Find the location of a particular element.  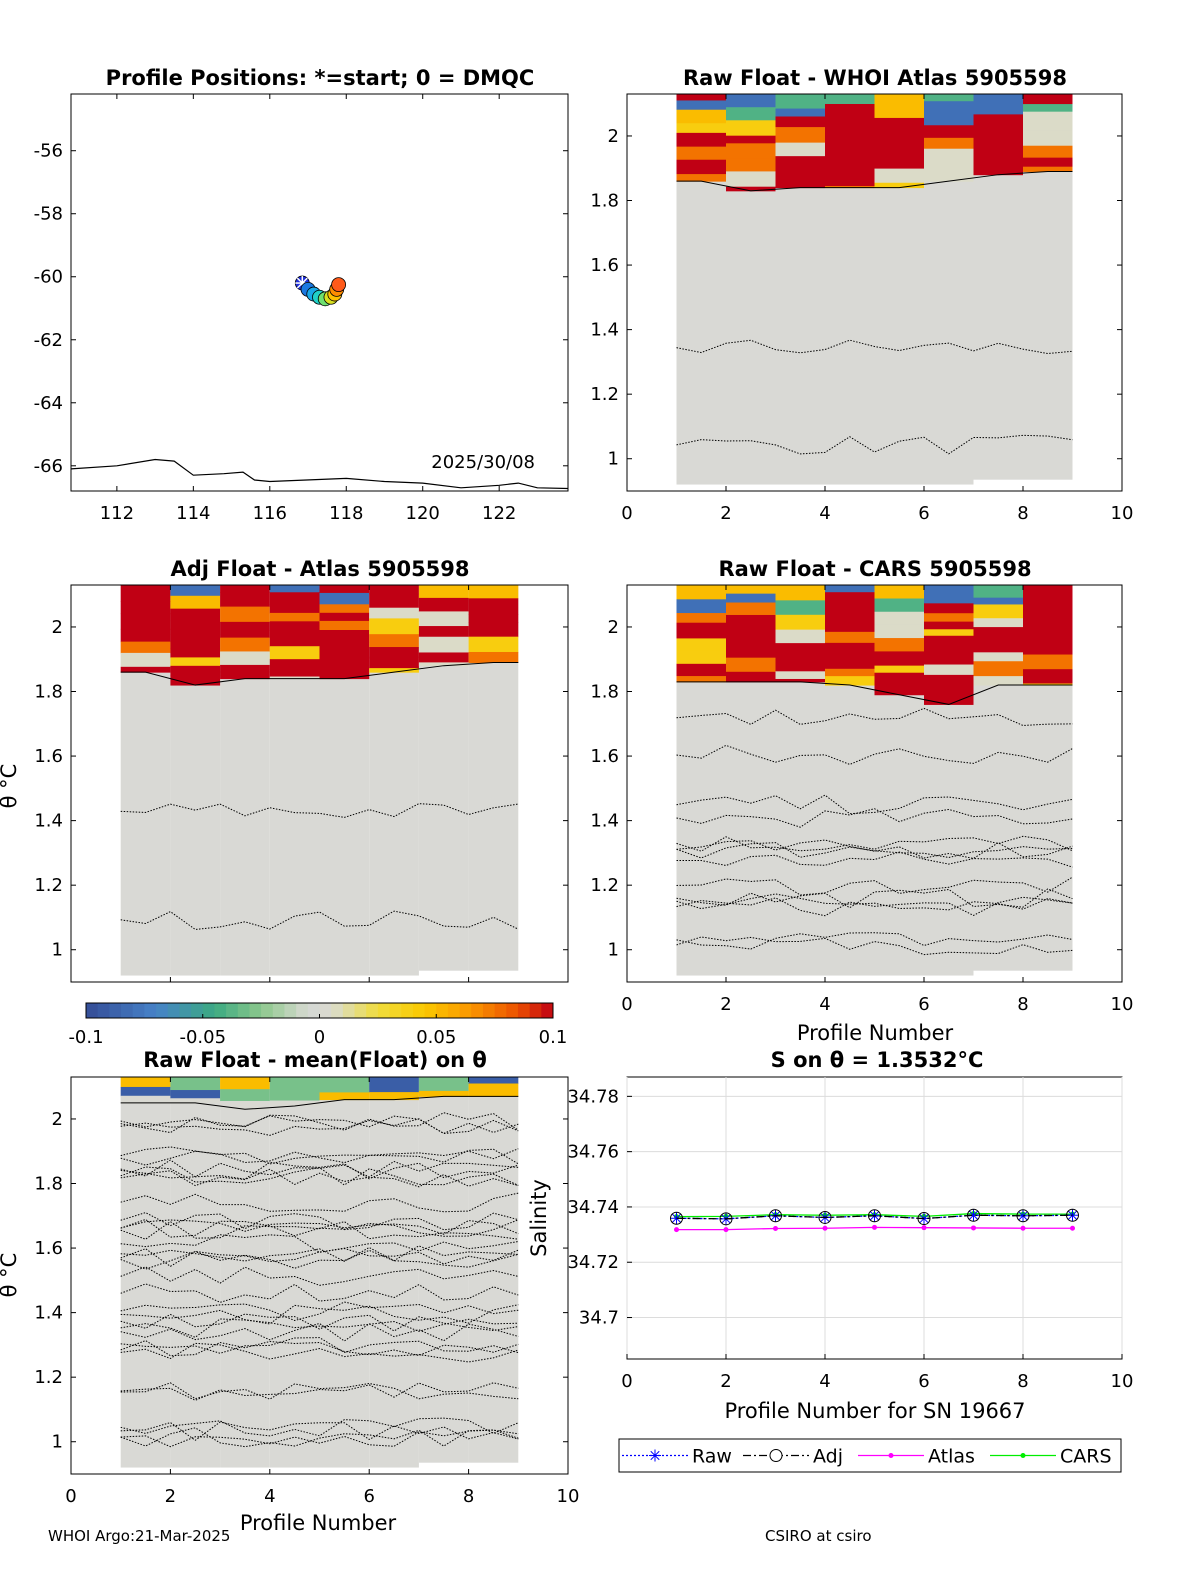

y-tick-label: 1.4 is located at coordinates (604, 330).